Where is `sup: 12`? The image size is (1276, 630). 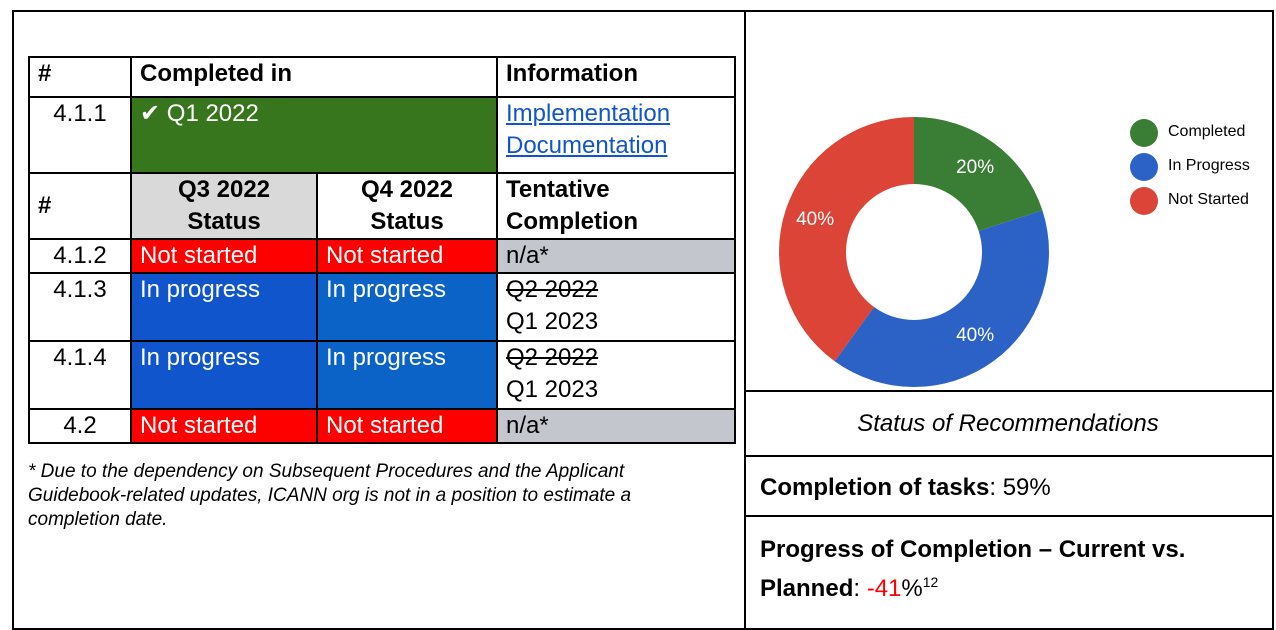 sup: 12 is located at coordinates (930, 582).